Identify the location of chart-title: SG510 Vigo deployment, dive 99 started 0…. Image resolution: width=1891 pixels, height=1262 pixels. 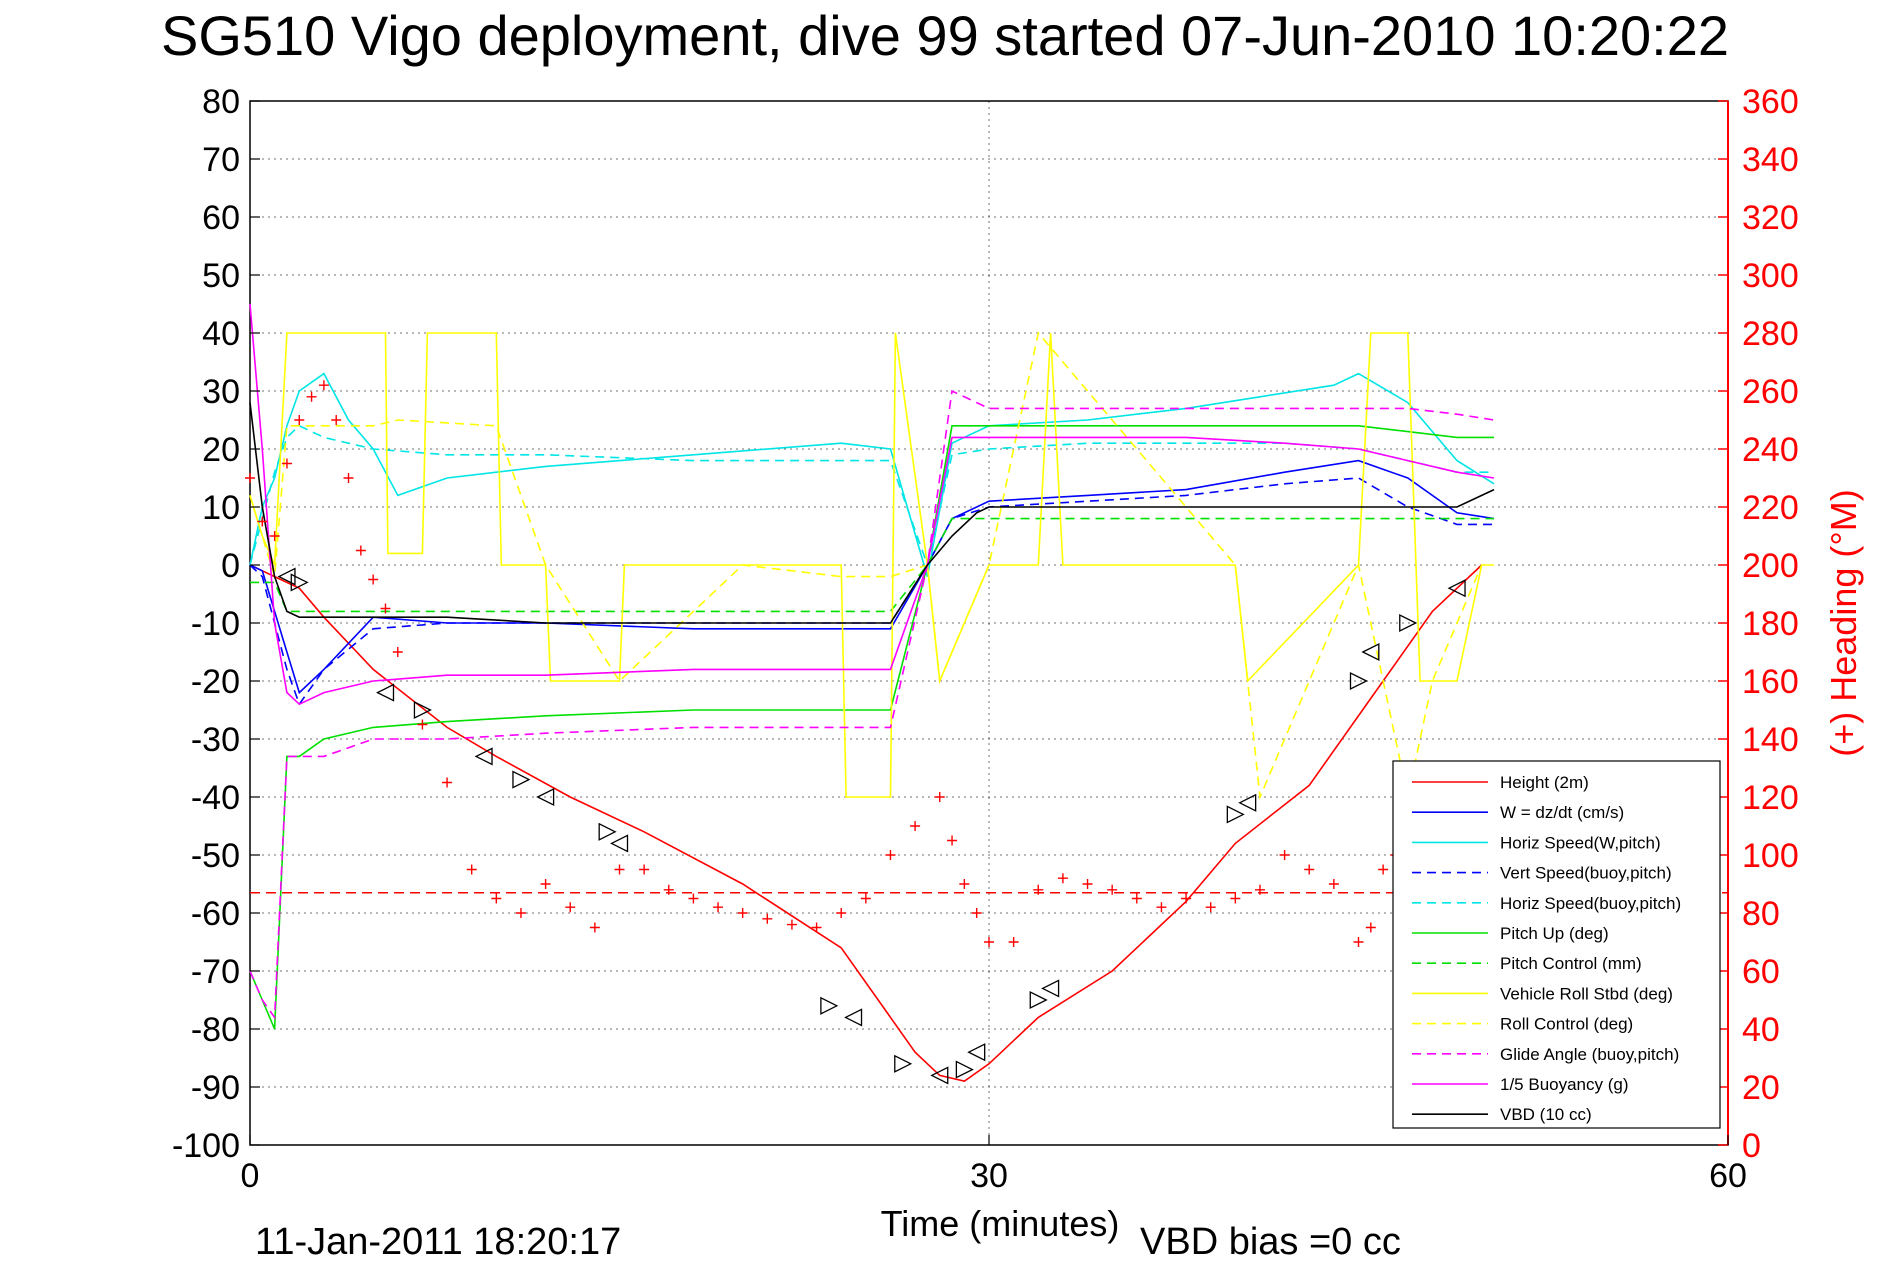
(945, 35).